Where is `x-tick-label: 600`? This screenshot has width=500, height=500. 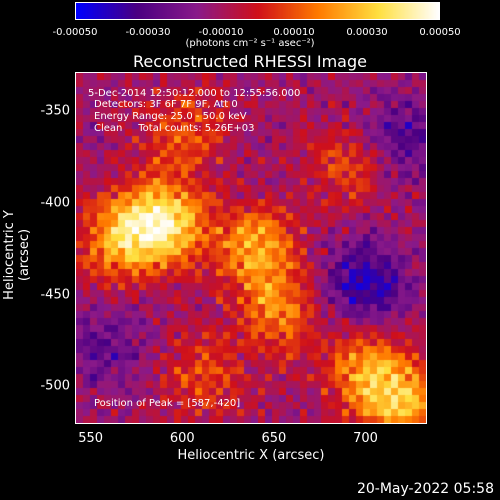
x-tick-label: 600 is located at coordinates (182, 438).